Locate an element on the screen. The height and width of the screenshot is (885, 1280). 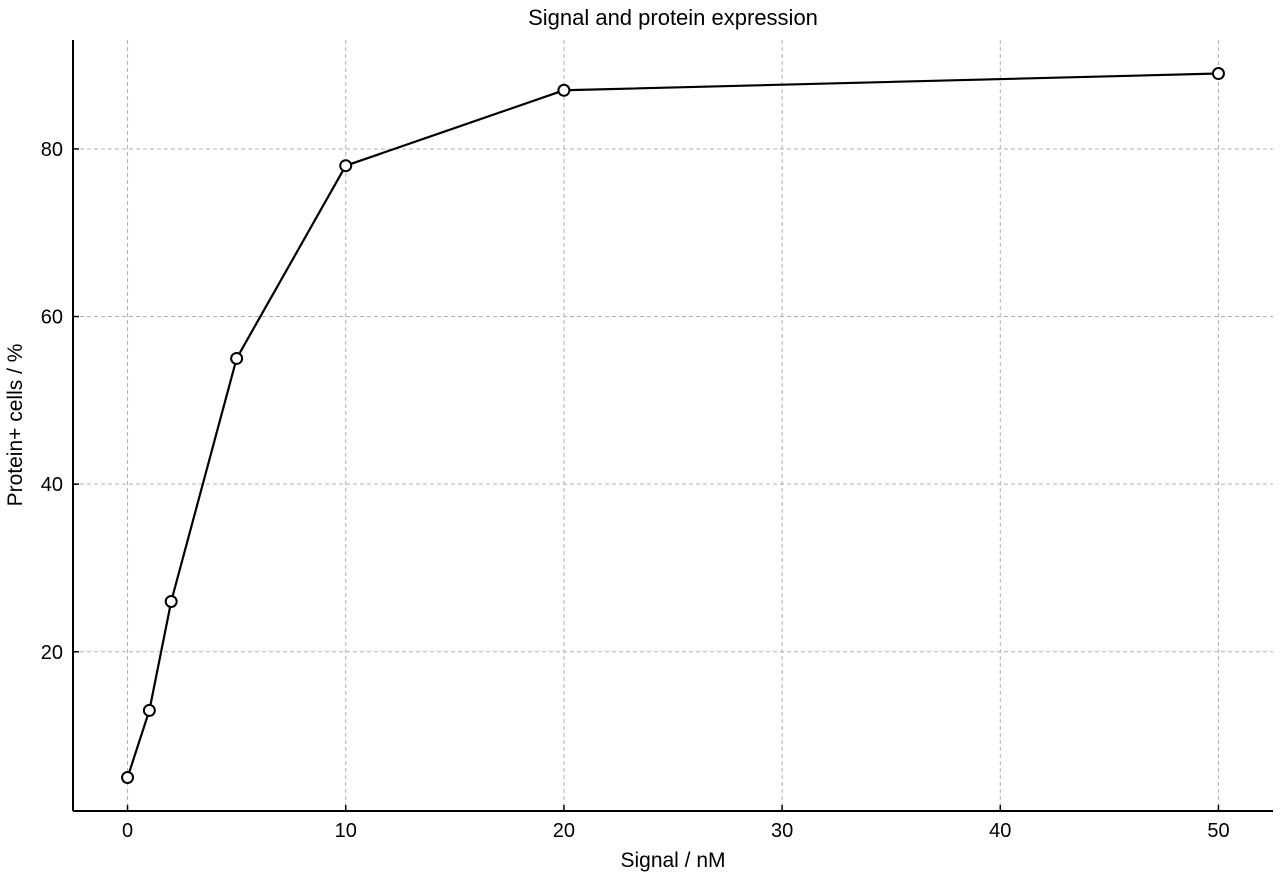
y-tick-label: 80 is located at coordinates (52, 150).